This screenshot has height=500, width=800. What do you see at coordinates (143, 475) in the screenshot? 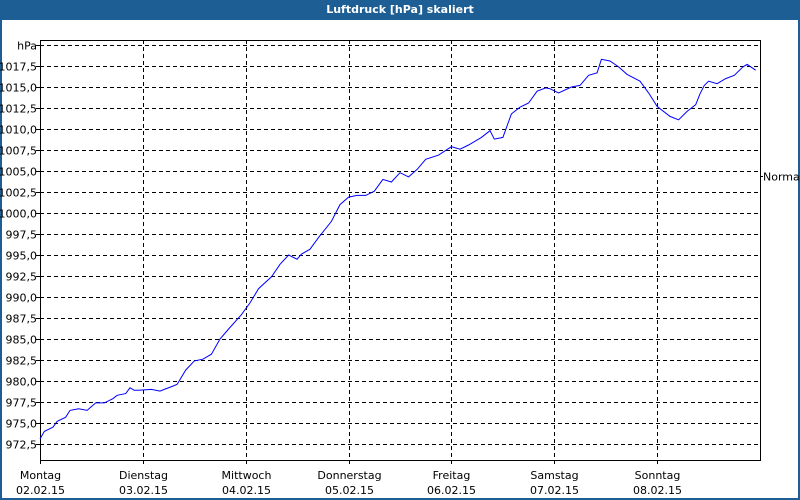
I see `x-tick-day: Dienstag` at bounding box center [143, 475].